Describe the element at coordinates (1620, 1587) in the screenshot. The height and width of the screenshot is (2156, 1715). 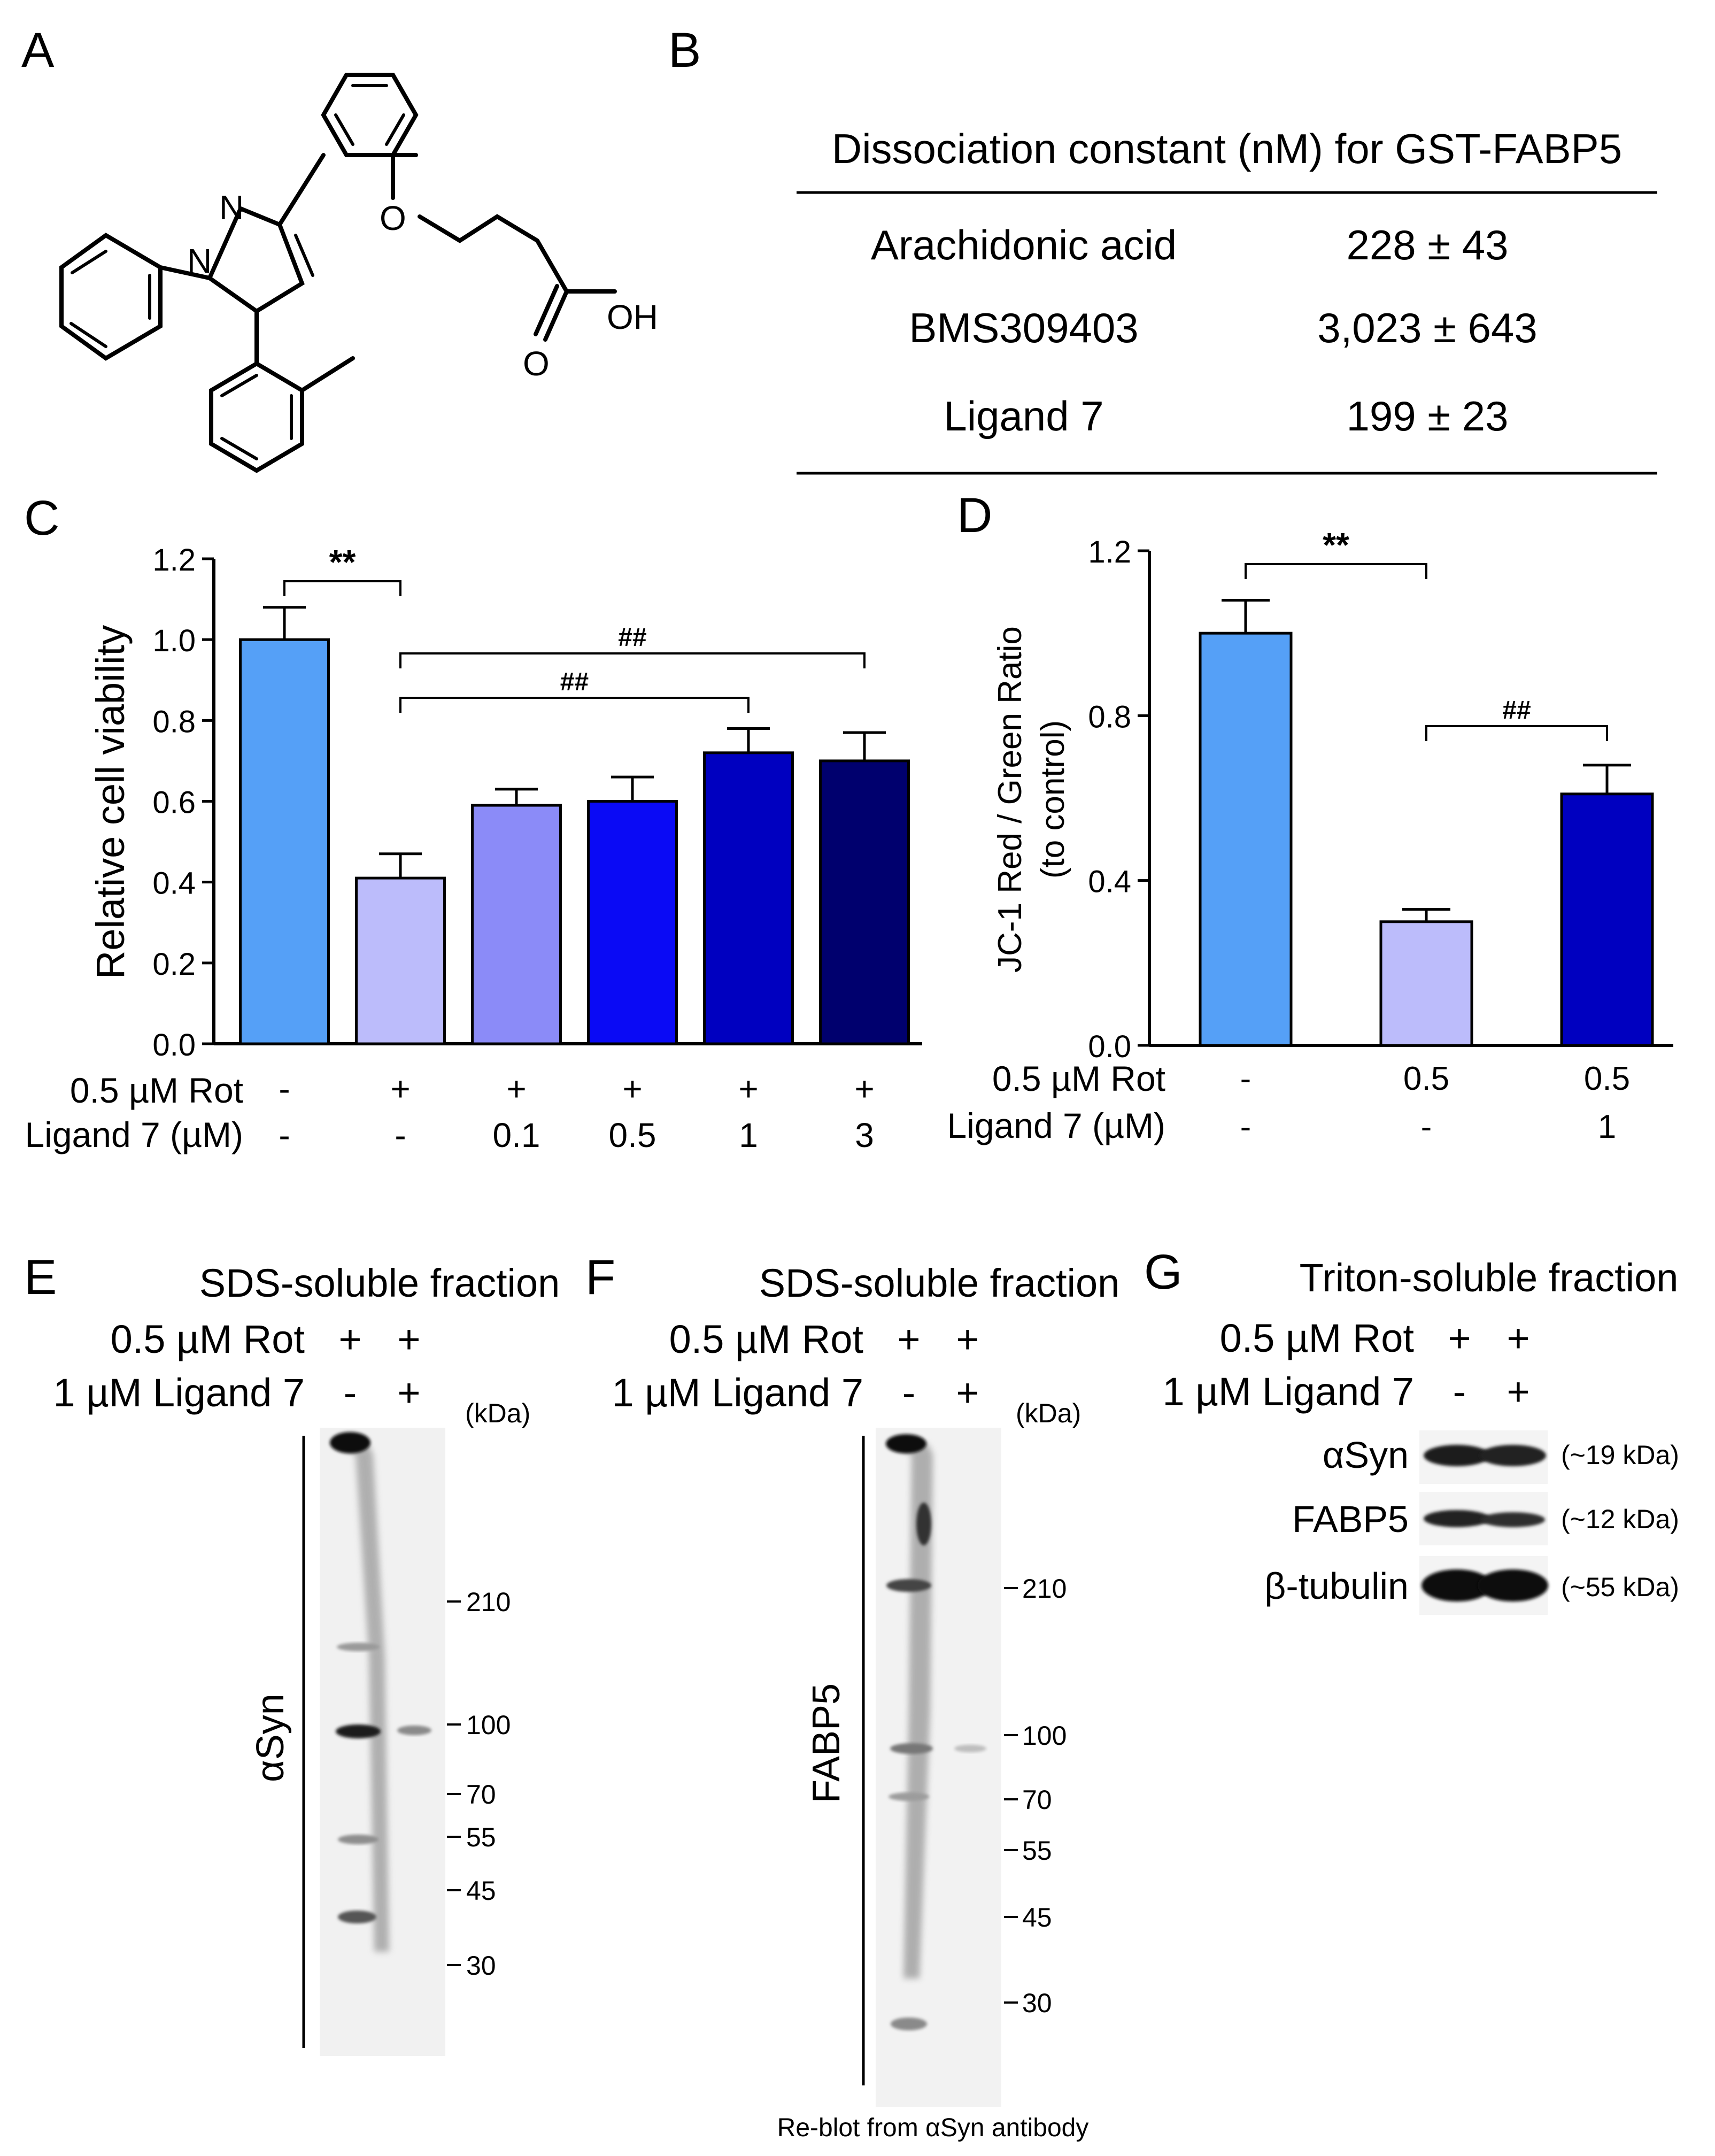
I see `blot-g-row-3-size: (~55 kDa)` at that location.